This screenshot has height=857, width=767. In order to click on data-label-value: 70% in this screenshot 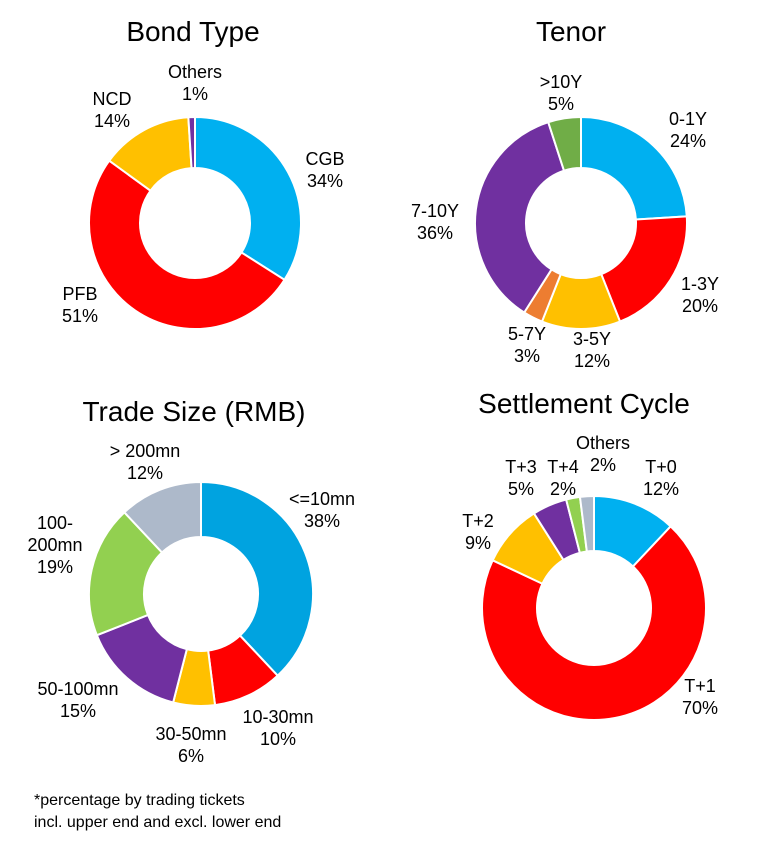, I will do `click(700, 708)`.